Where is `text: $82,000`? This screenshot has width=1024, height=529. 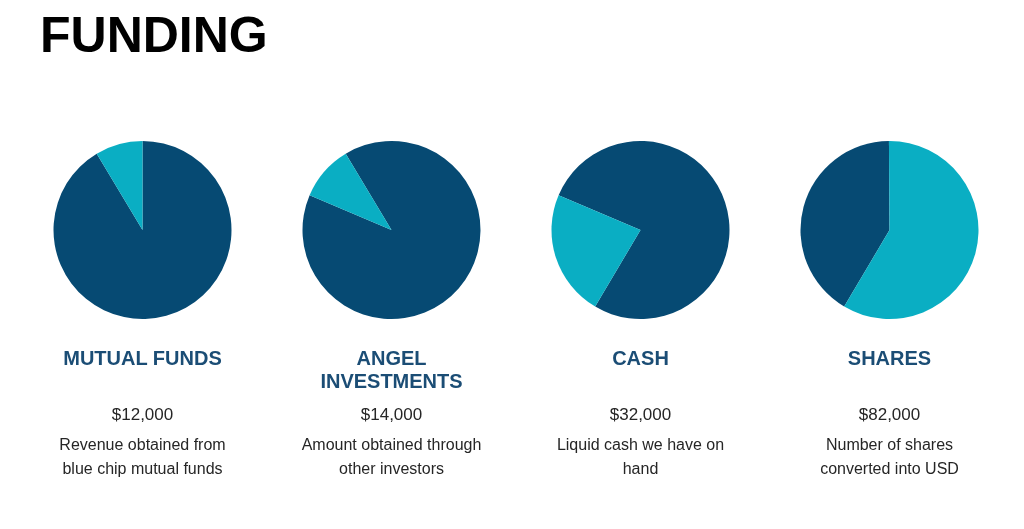
text: $82,000 is located at coordinates (889, 414).